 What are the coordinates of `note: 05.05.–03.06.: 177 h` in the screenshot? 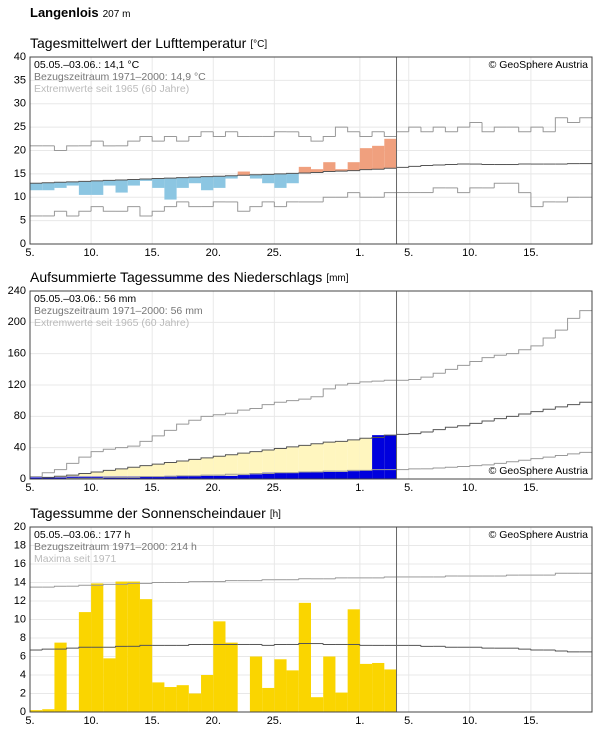 It's located at (82, 535).